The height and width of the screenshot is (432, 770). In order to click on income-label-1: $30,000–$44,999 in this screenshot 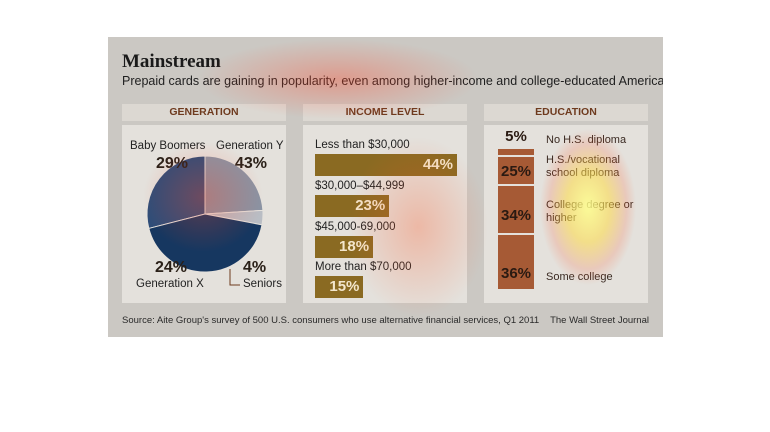, I will do `click(360, 186)`.